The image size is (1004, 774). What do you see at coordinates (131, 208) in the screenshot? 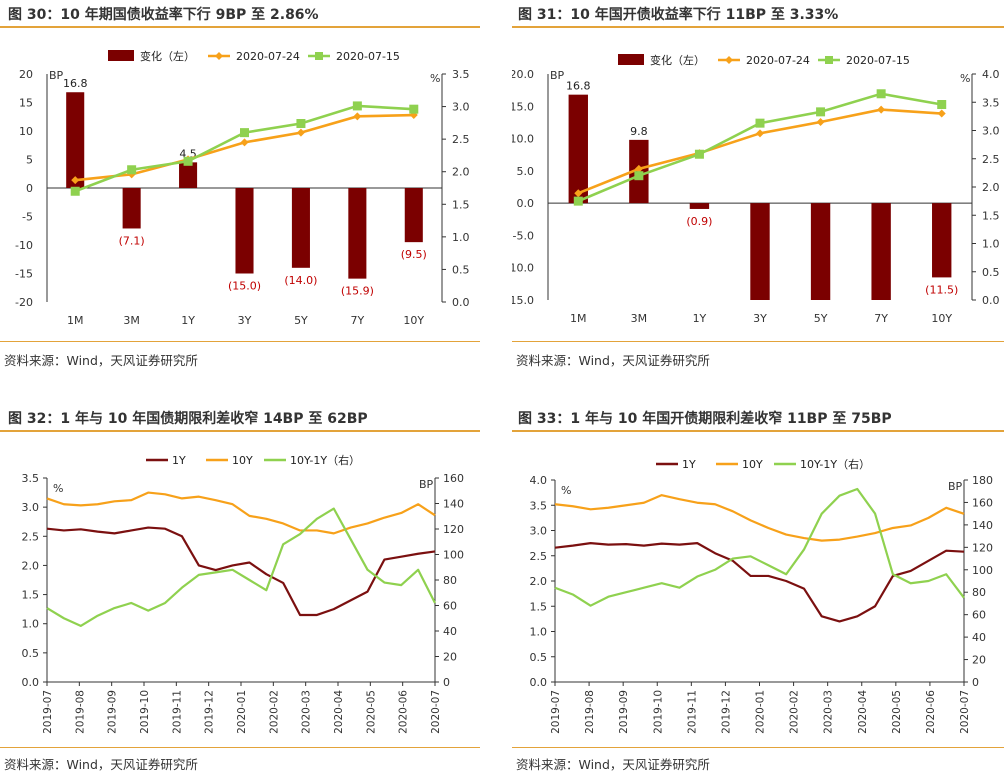
I see `bar-3M` at bounding box center [131, 208].